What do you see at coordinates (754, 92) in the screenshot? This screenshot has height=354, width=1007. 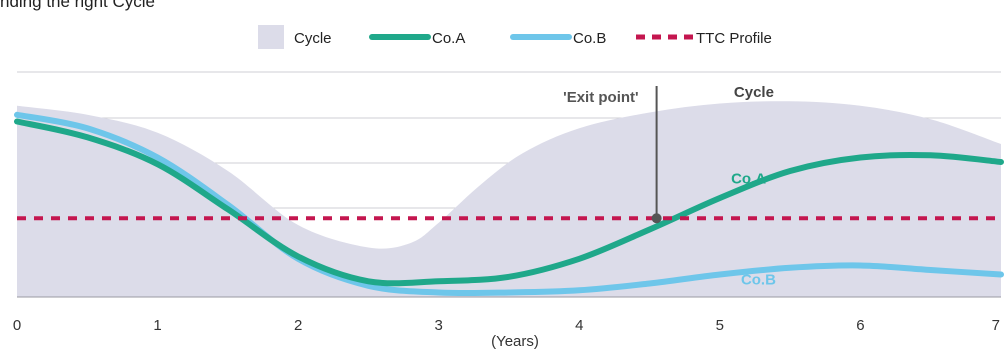 I see `annotation-cycle: Cycle` at bounding box center [754, 92].